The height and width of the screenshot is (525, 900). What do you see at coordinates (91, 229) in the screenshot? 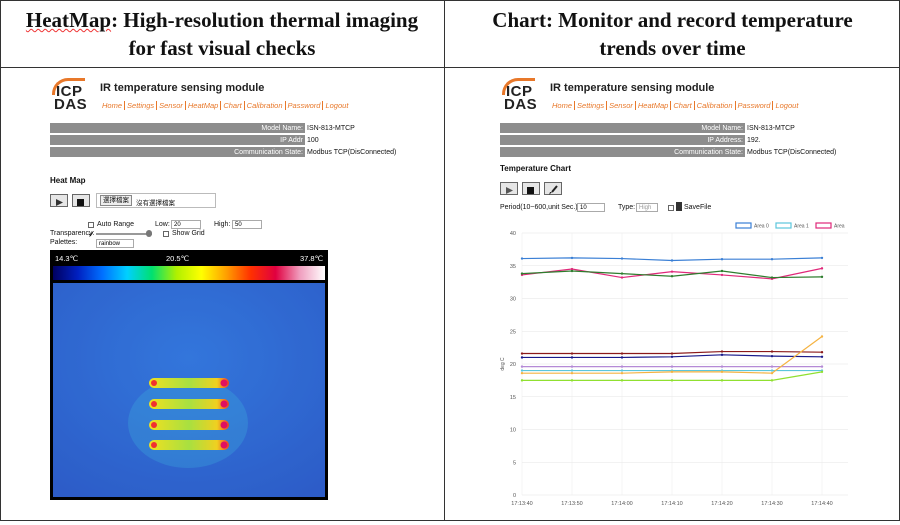
I see `auto-range-checkbox` at bounding box center [91, 229].